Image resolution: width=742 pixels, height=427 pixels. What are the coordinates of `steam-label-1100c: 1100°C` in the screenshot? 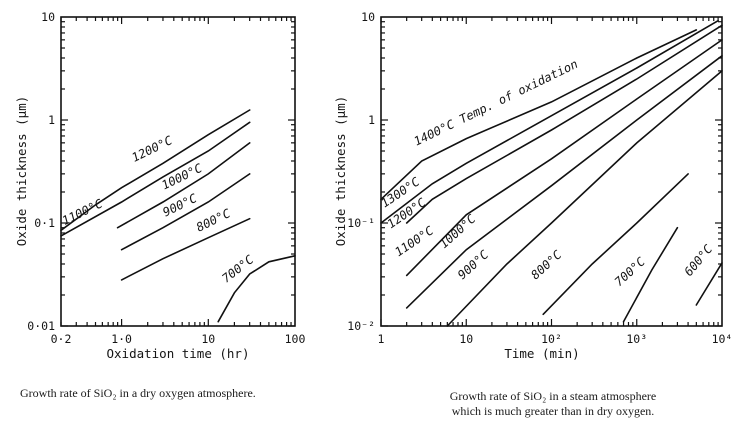 It's located at (414, 241).